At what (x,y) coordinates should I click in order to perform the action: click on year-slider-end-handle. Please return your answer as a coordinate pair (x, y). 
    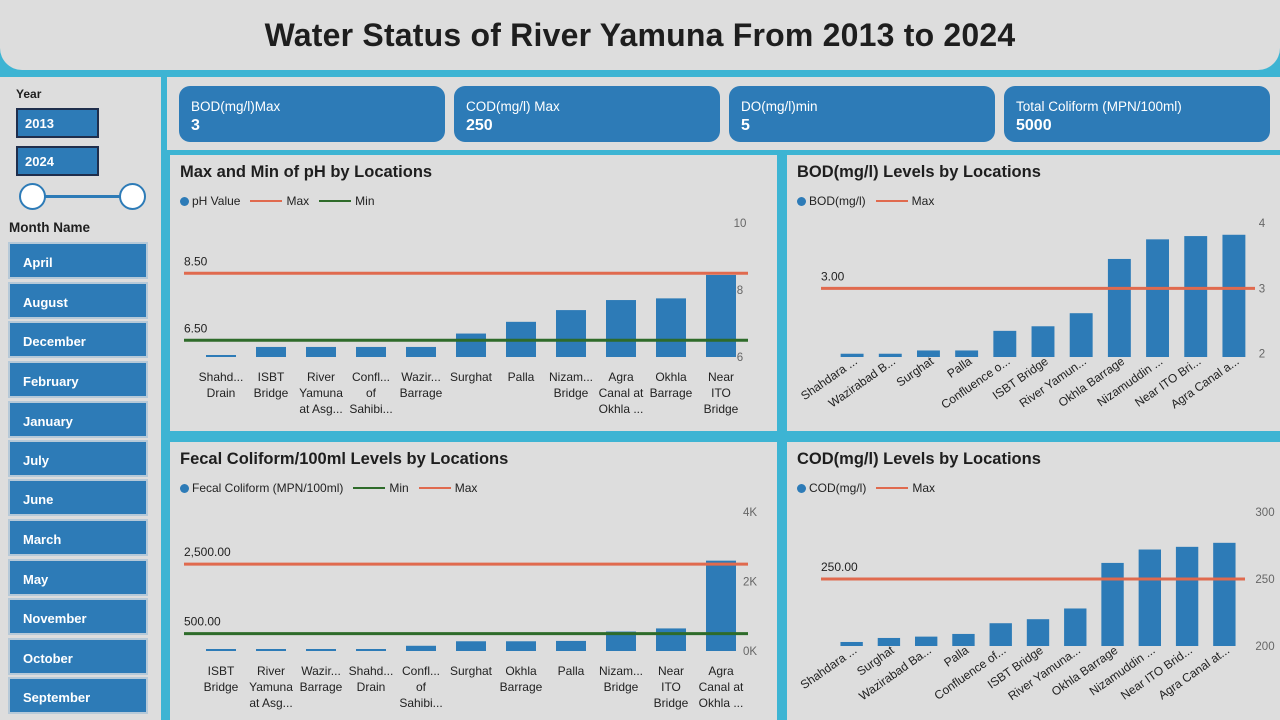
    Looking at the image, I should click on (132, 196).